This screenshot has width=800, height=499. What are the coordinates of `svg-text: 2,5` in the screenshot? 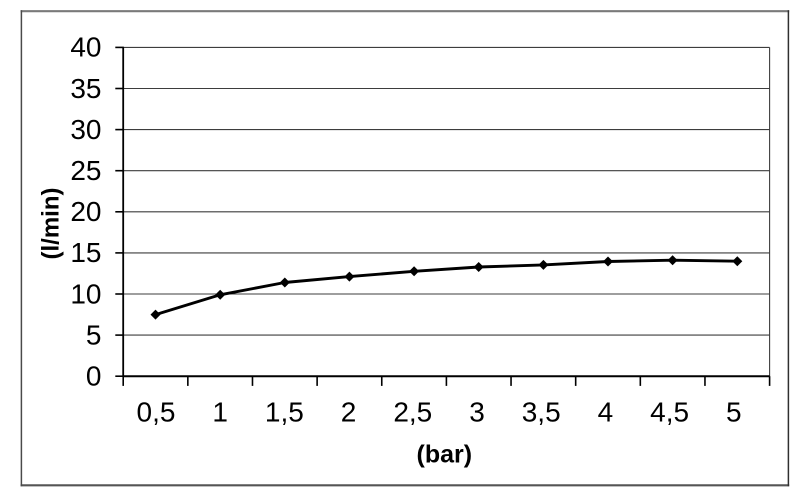 It's located at (412, 412).